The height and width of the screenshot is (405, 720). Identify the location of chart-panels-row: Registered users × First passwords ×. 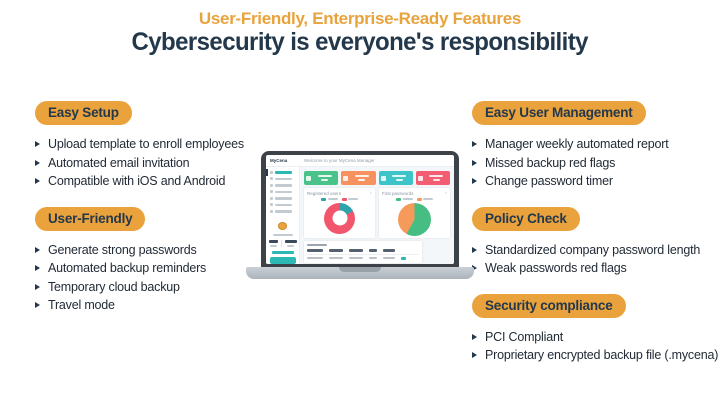
(377, 213).